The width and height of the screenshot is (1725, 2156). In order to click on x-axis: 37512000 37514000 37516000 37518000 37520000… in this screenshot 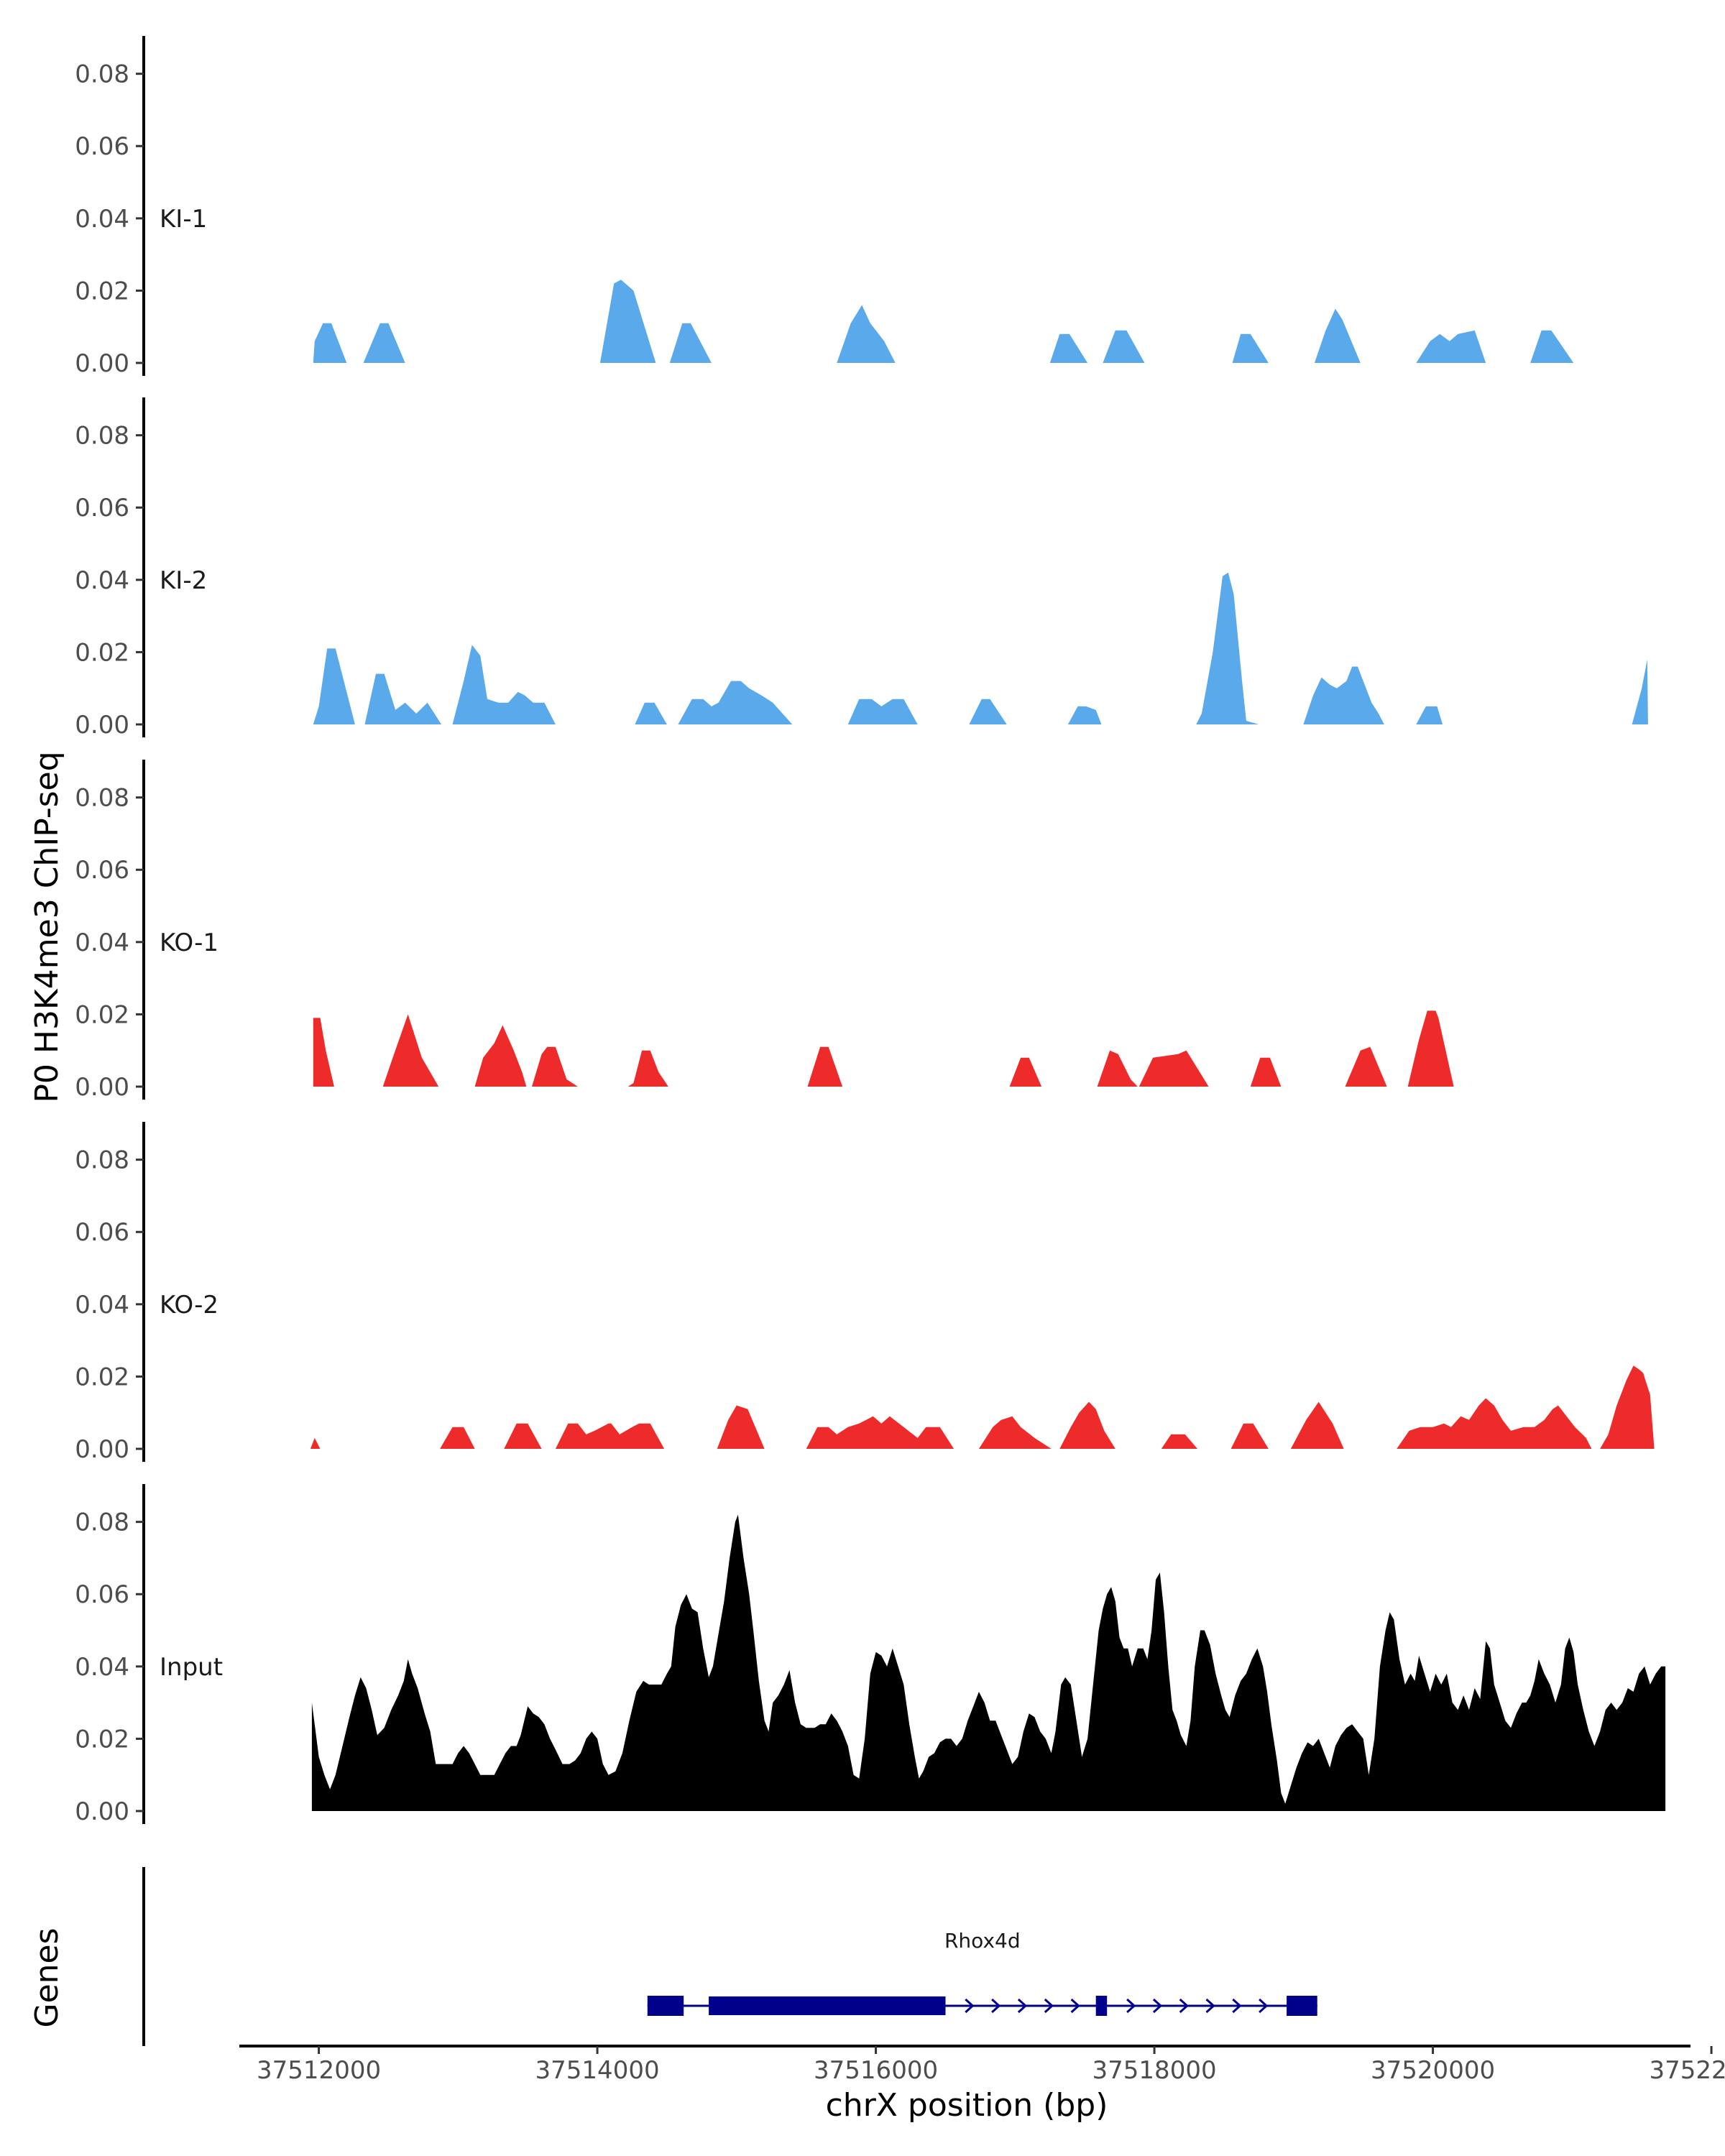, I will do `click(982, 2065)`.